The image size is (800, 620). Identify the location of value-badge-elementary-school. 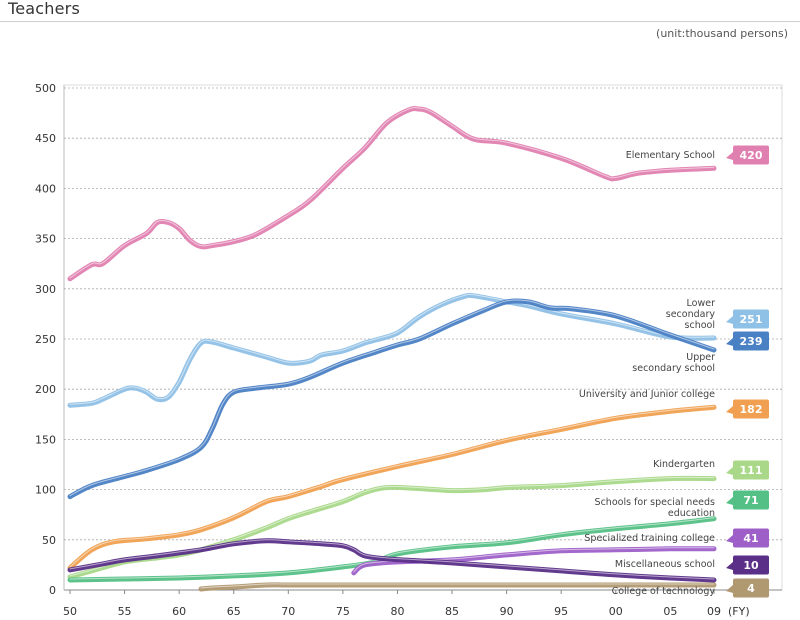
(751, 155).